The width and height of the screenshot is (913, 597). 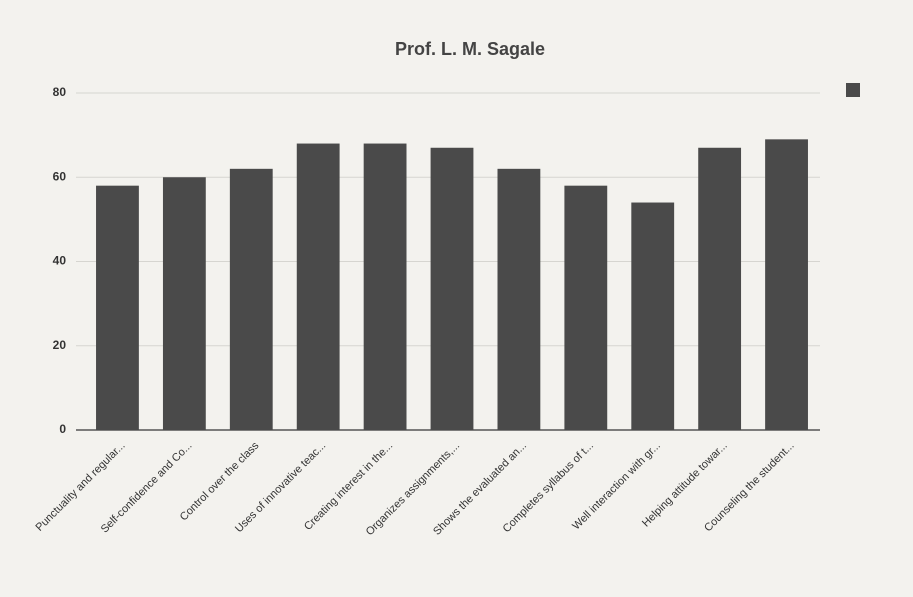 I want to click on y-tick-label: 60, so click(x=60, y=176).